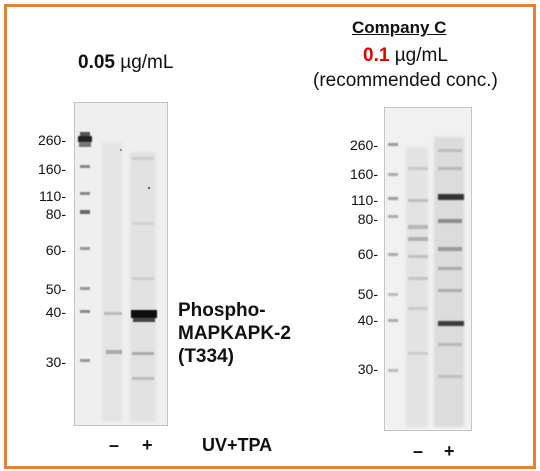  What do you see at coordinates (51, 140) in the screenshot?
I see `left-mw-260: 260-` at bounding box center [51, 140].